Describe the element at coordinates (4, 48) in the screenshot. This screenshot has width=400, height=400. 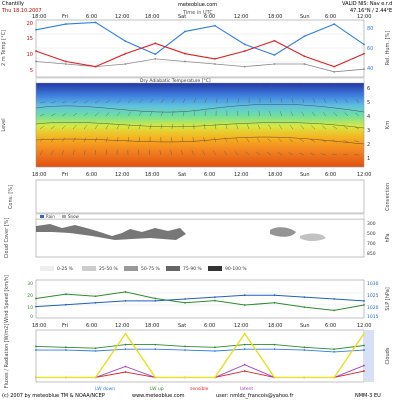
I see `temp-axis-label: 2 m Temp [°C]` at that location.